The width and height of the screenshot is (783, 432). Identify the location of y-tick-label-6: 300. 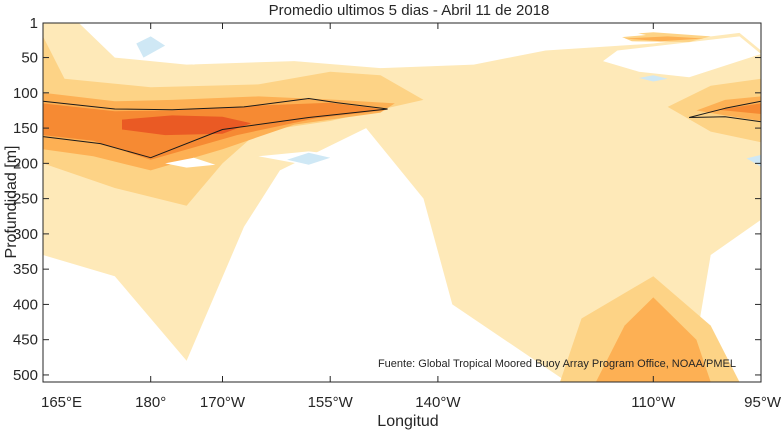
(25, 234).